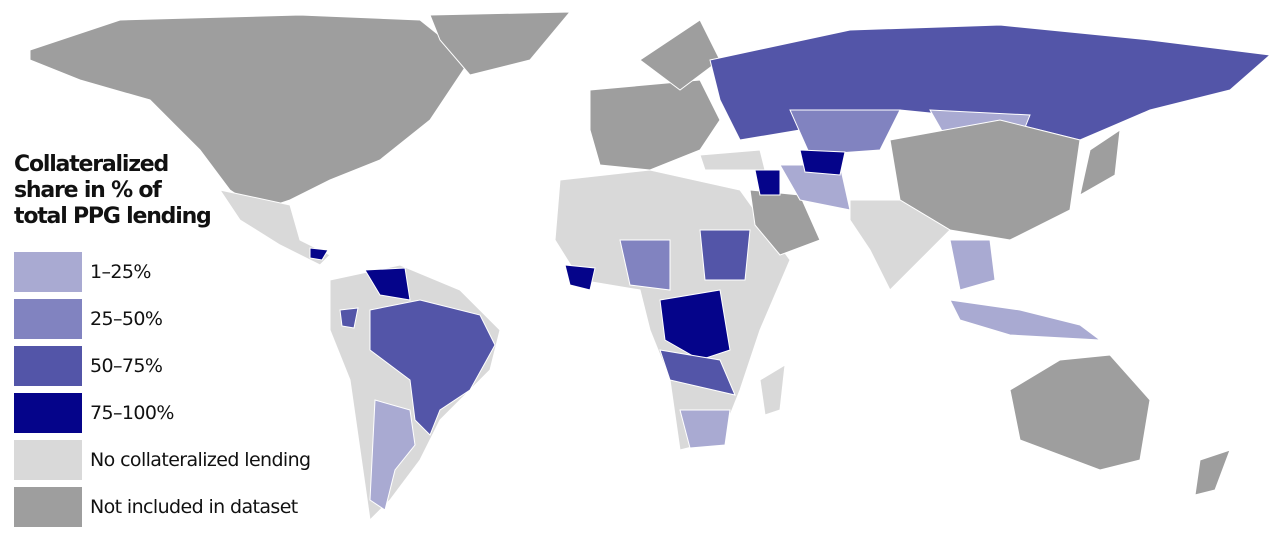 The width and height of the screenshot is (1280, 533). I want to click on venezuela, so click(387, 284).